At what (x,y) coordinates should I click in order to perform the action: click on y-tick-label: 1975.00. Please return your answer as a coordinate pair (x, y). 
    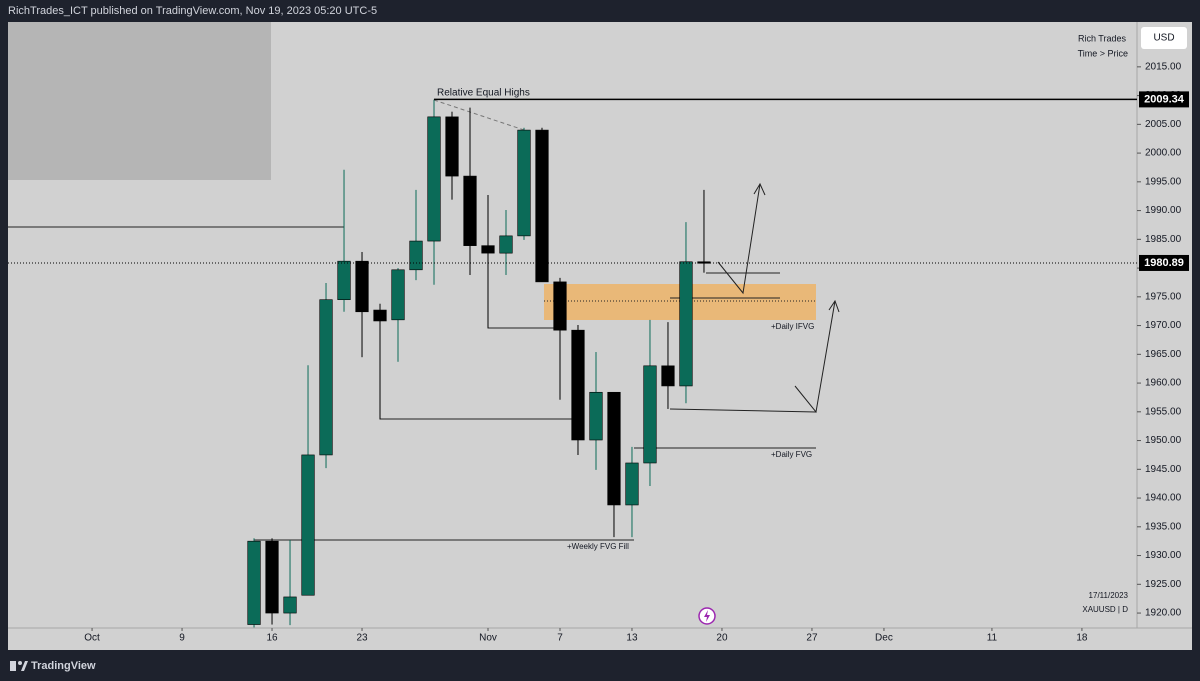
    Looking at the image, I should click on (1163, 296).